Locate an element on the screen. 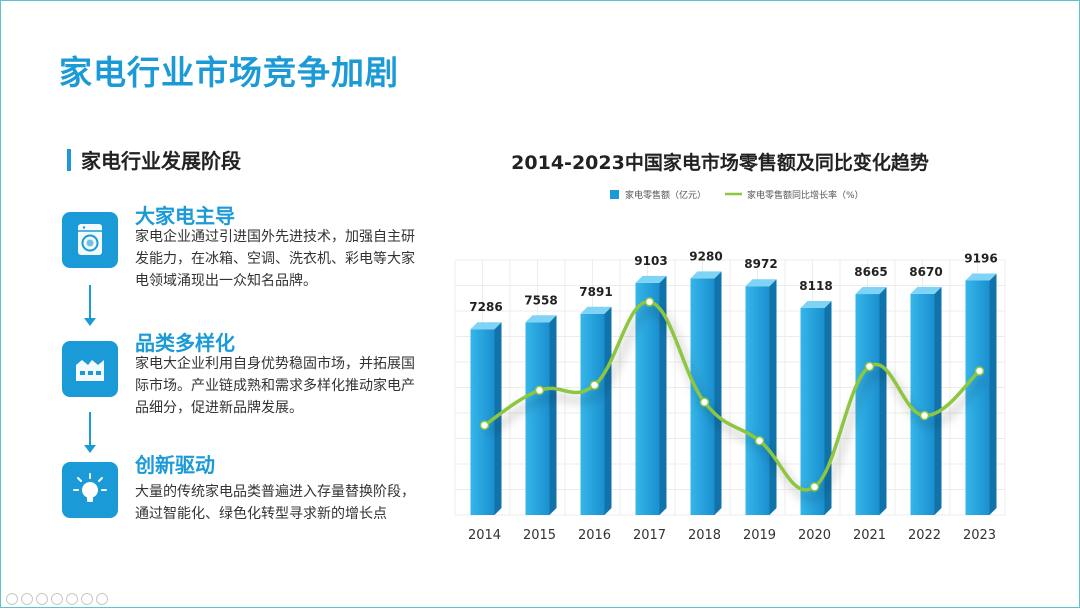 The height and width of the screenshot is (609, 1080). bar-value-label: 8118 is located at coordinates (815, 286).